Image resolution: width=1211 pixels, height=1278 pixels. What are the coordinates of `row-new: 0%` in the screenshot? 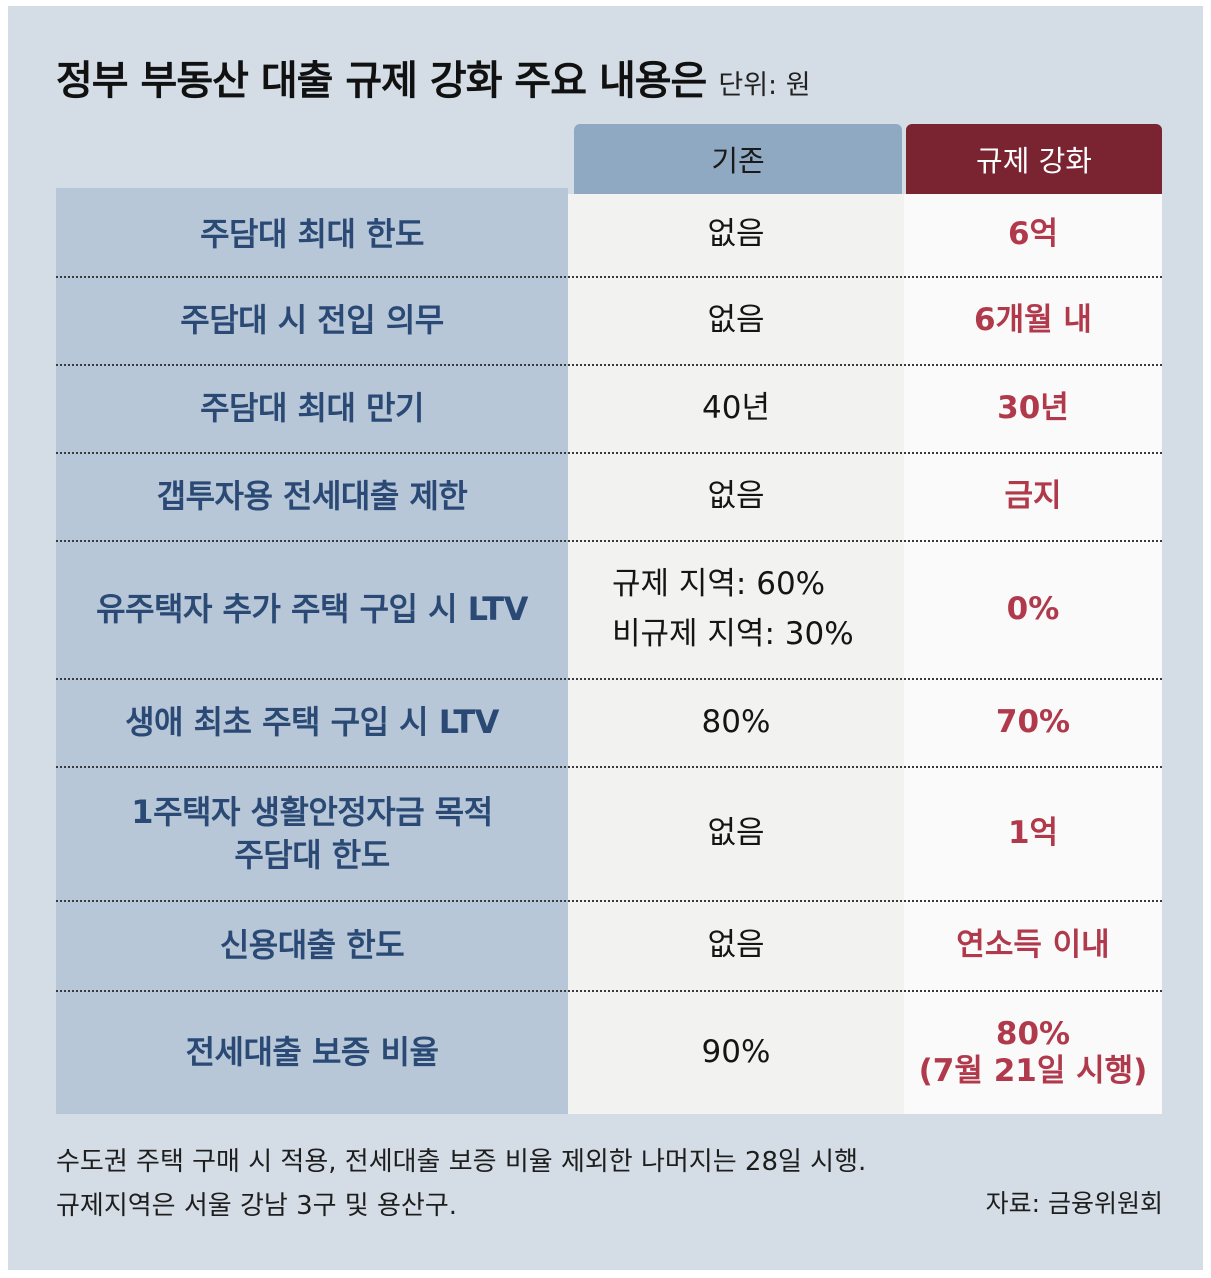 It's located at (1033, 609).